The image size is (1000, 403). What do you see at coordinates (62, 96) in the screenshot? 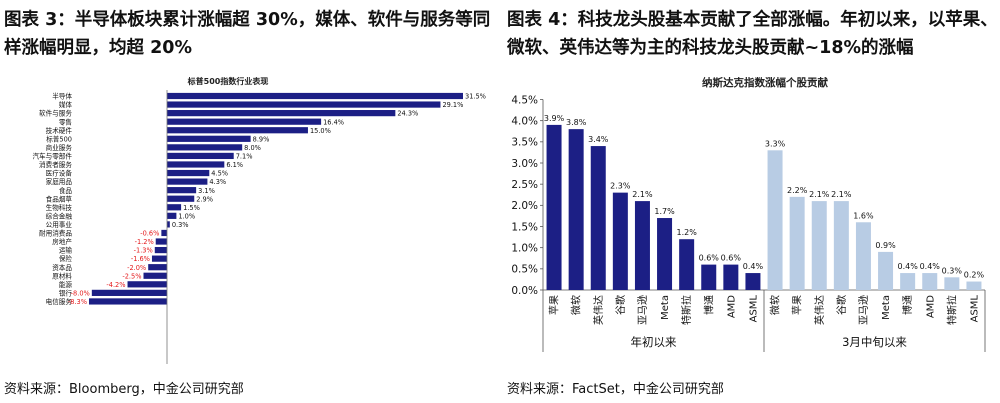
I see `sector-label: 半导体` at bounding box center [62, 96].